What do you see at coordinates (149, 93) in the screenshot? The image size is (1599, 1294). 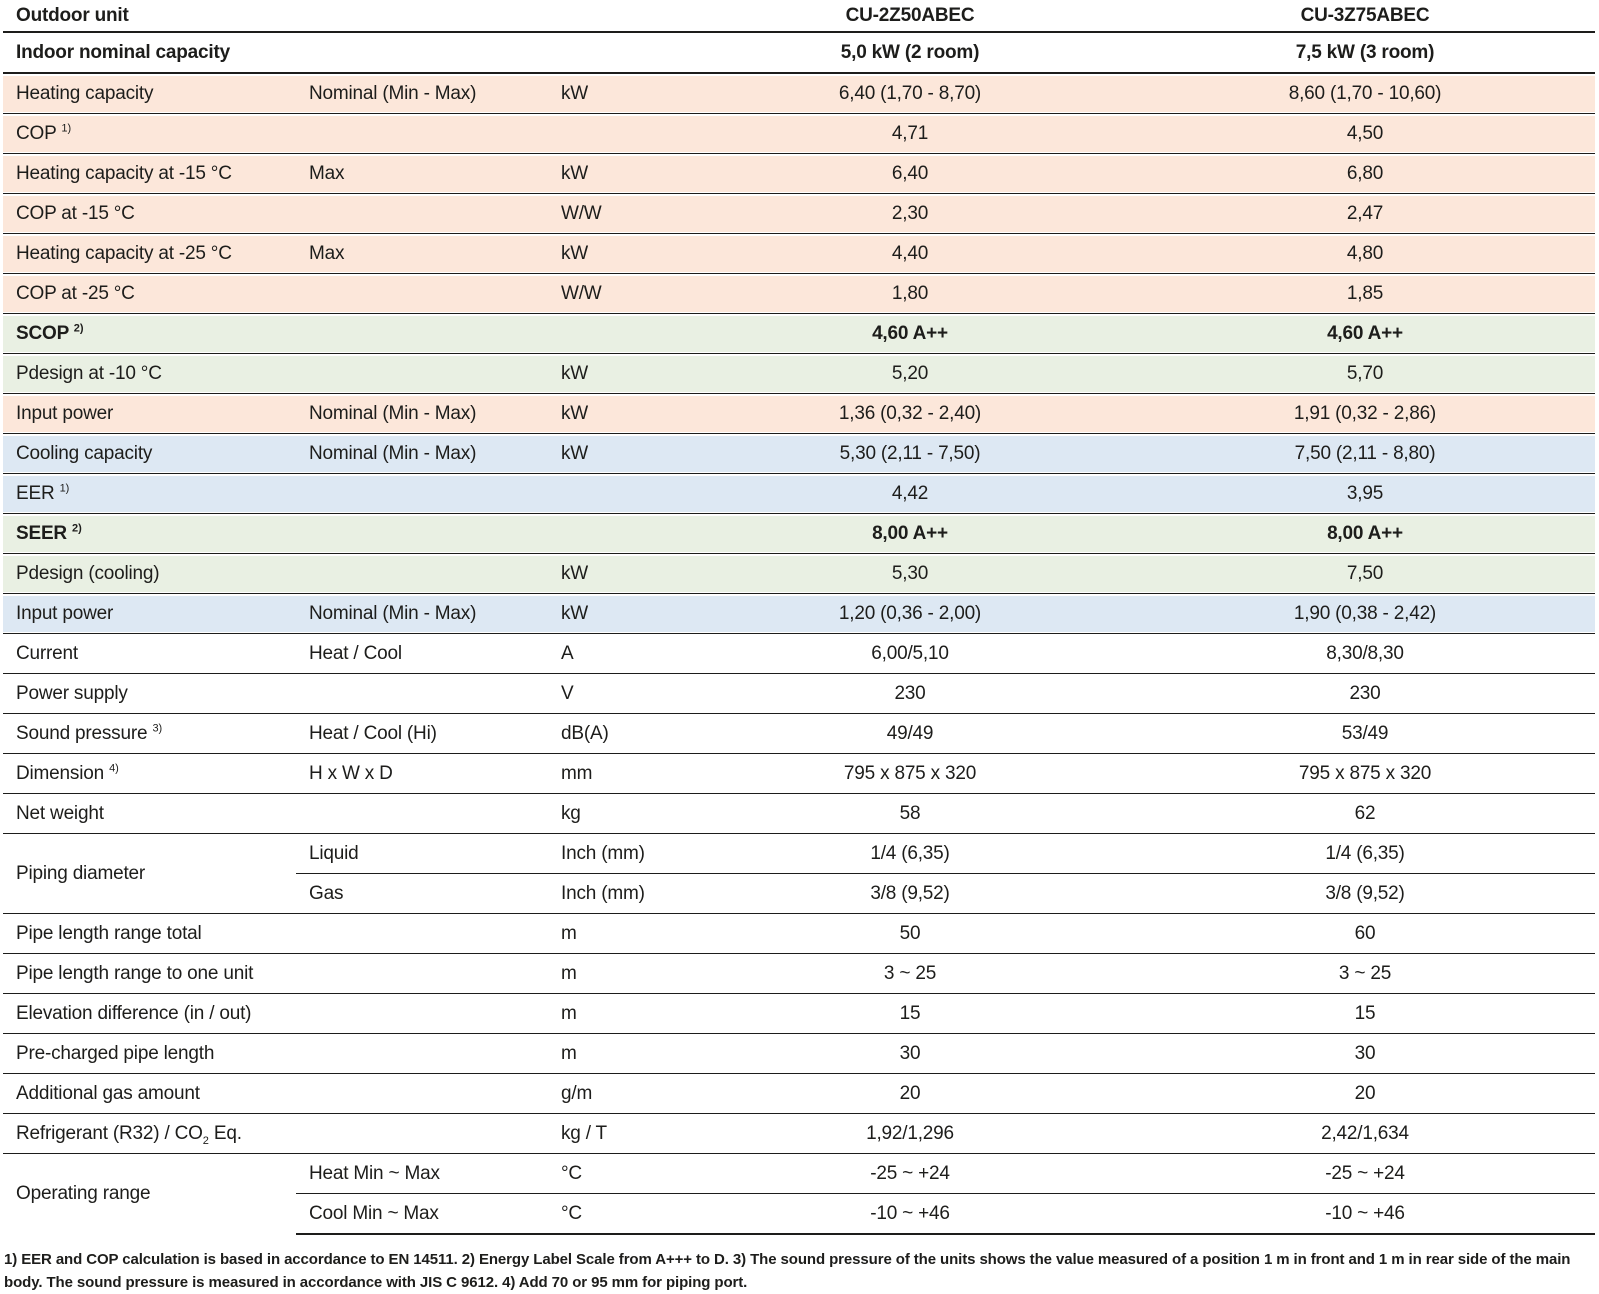 I see `row-label-cell: Heating capacity` at bounding box center [149, 93].